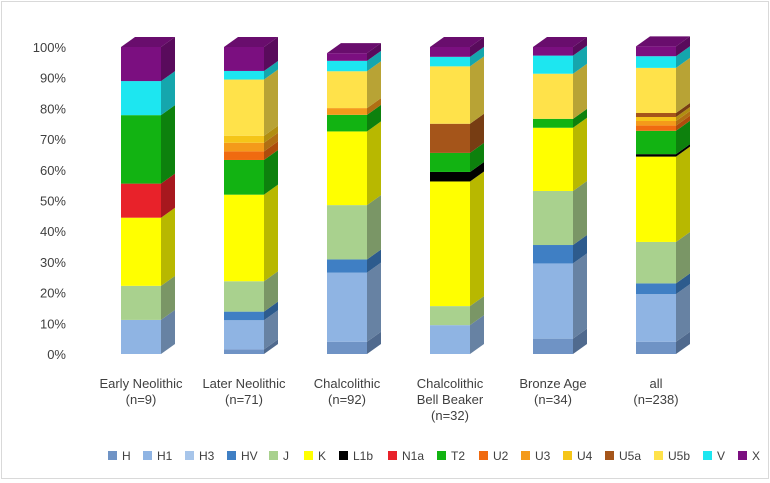 The image size is (770, 483). What do you see at coordinates (244, 391) in the screenshot?
I see `x-tick-label: Later Neolithic (n=71)` at bounding box center [244, 391].